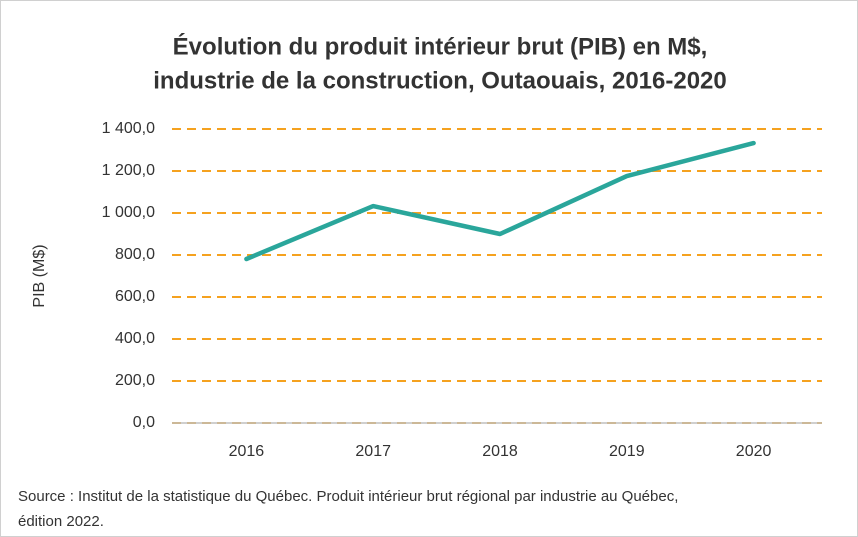 This screenshot has width=858, height=537. What do you see at coordinates (247, 451) in the screenshot?
I see `x-tick-label: 2016` at bounding box center [247, 451].